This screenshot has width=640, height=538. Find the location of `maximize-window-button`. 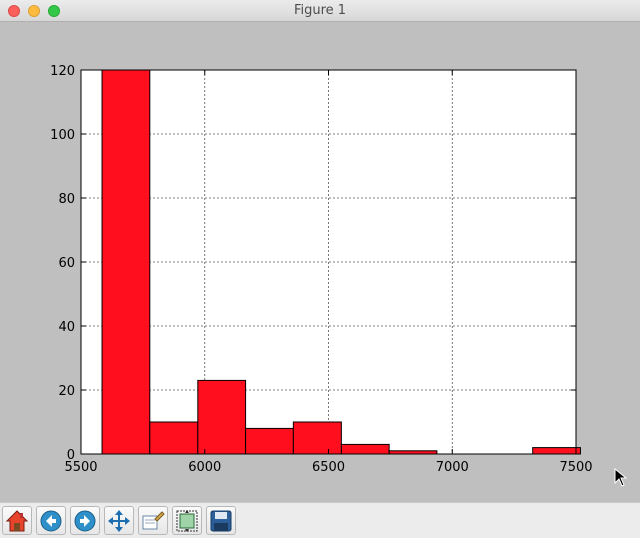

maximize-window-button is located at coordinates (54, 11).